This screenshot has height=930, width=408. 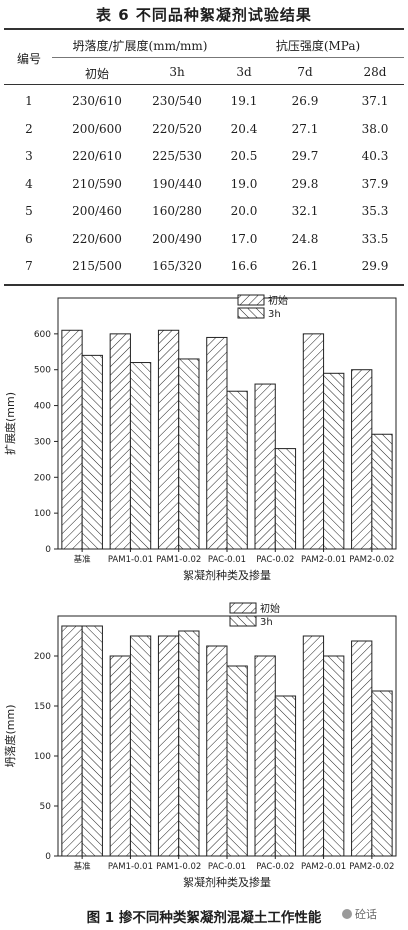 What do you see at coordinates (177, 211) in the screenshot?
I see `row-3h-cell: 160/280` at bounding box center [177, 211].